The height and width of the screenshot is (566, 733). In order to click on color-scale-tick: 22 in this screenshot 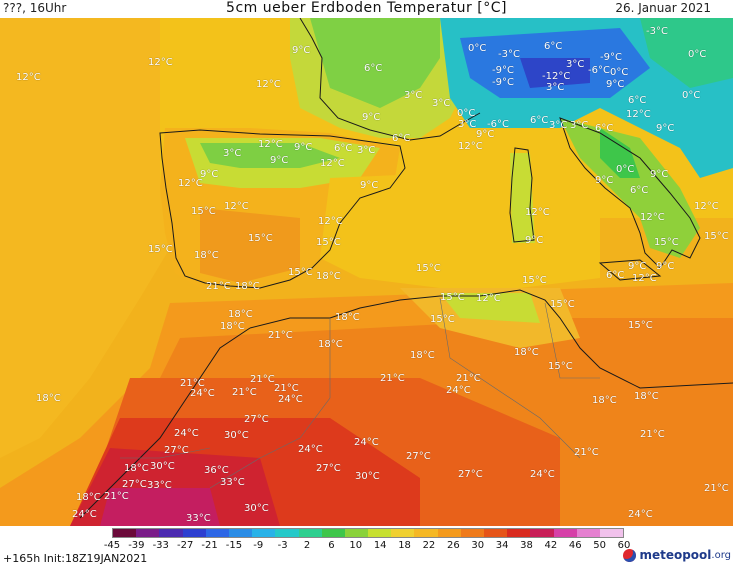, I will do `click(429, 545)`.